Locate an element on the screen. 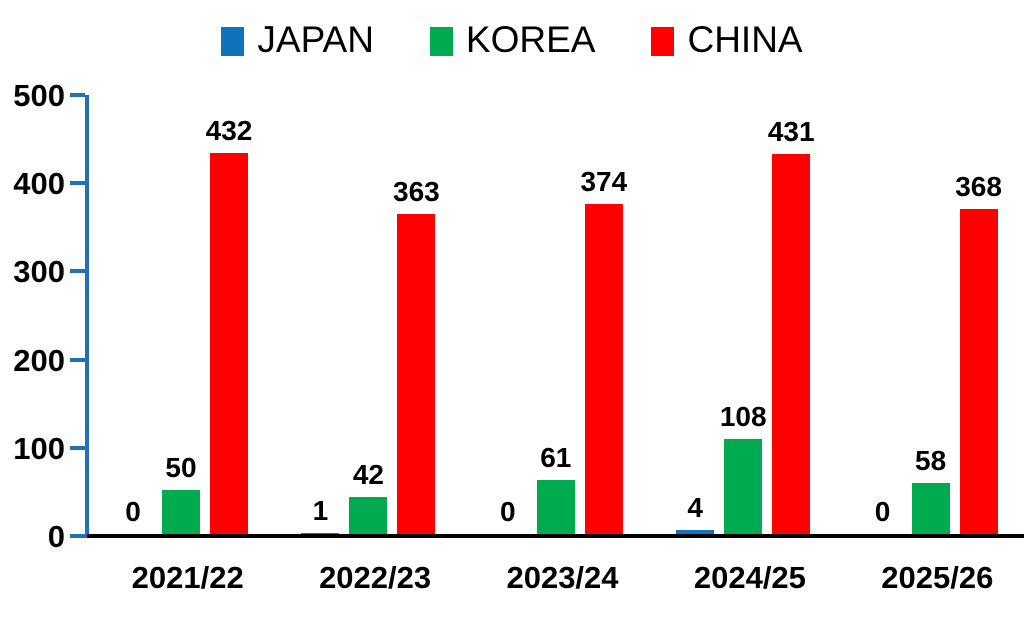 This screenshot has height=618, width=1024. bar-value-label-korea-2023-24: 61 is located at coordinates (556, 457).